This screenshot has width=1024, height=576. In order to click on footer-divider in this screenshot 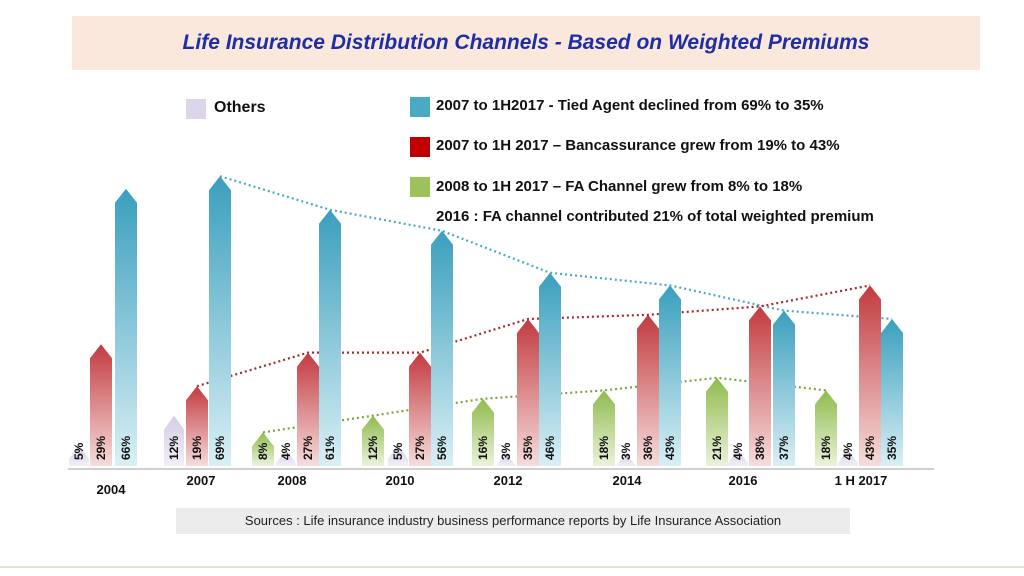, I will do `click(512, 567)`.